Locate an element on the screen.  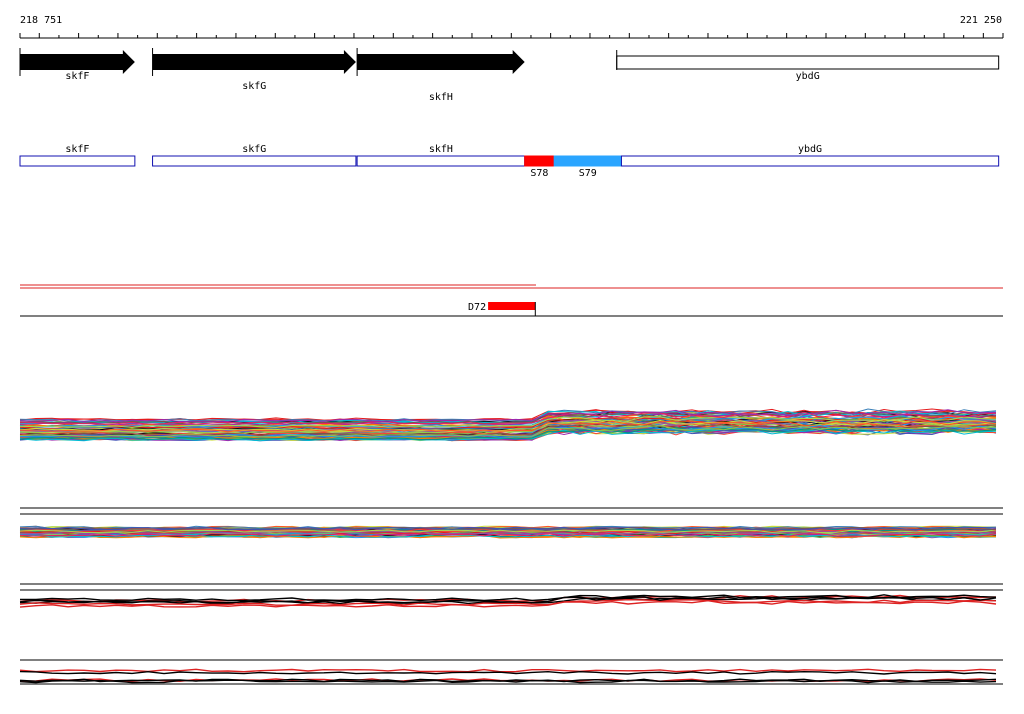
gene-track: skfF skfG skfH ybdG is located at coordinates (509, 75).